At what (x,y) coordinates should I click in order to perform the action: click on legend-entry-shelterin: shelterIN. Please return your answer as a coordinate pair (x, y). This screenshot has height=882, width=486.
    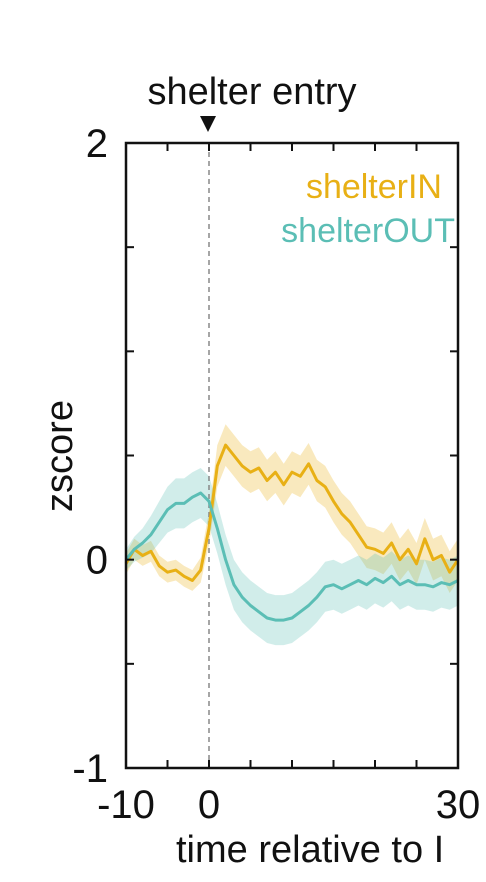
    Looking at the image, I should click on (374, 187).